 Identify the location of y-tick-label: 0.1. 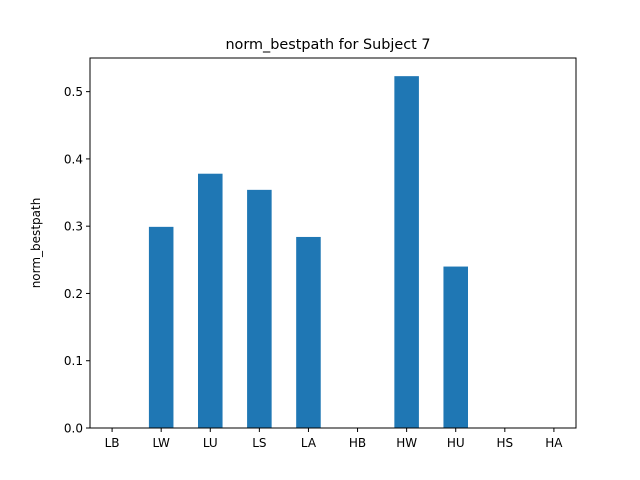
(73, 361).